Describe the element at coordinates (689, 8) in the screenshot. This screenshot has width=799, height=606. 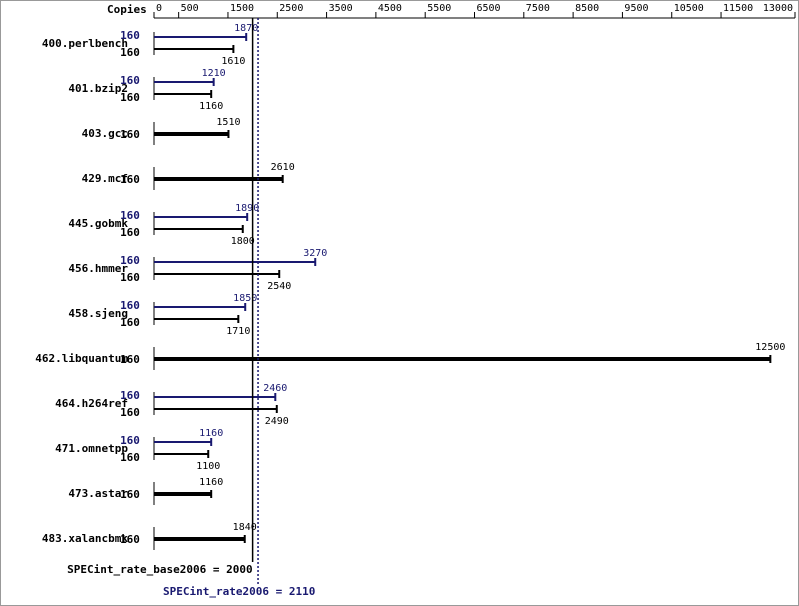
I see `x-tick-label: 10500` at that location.